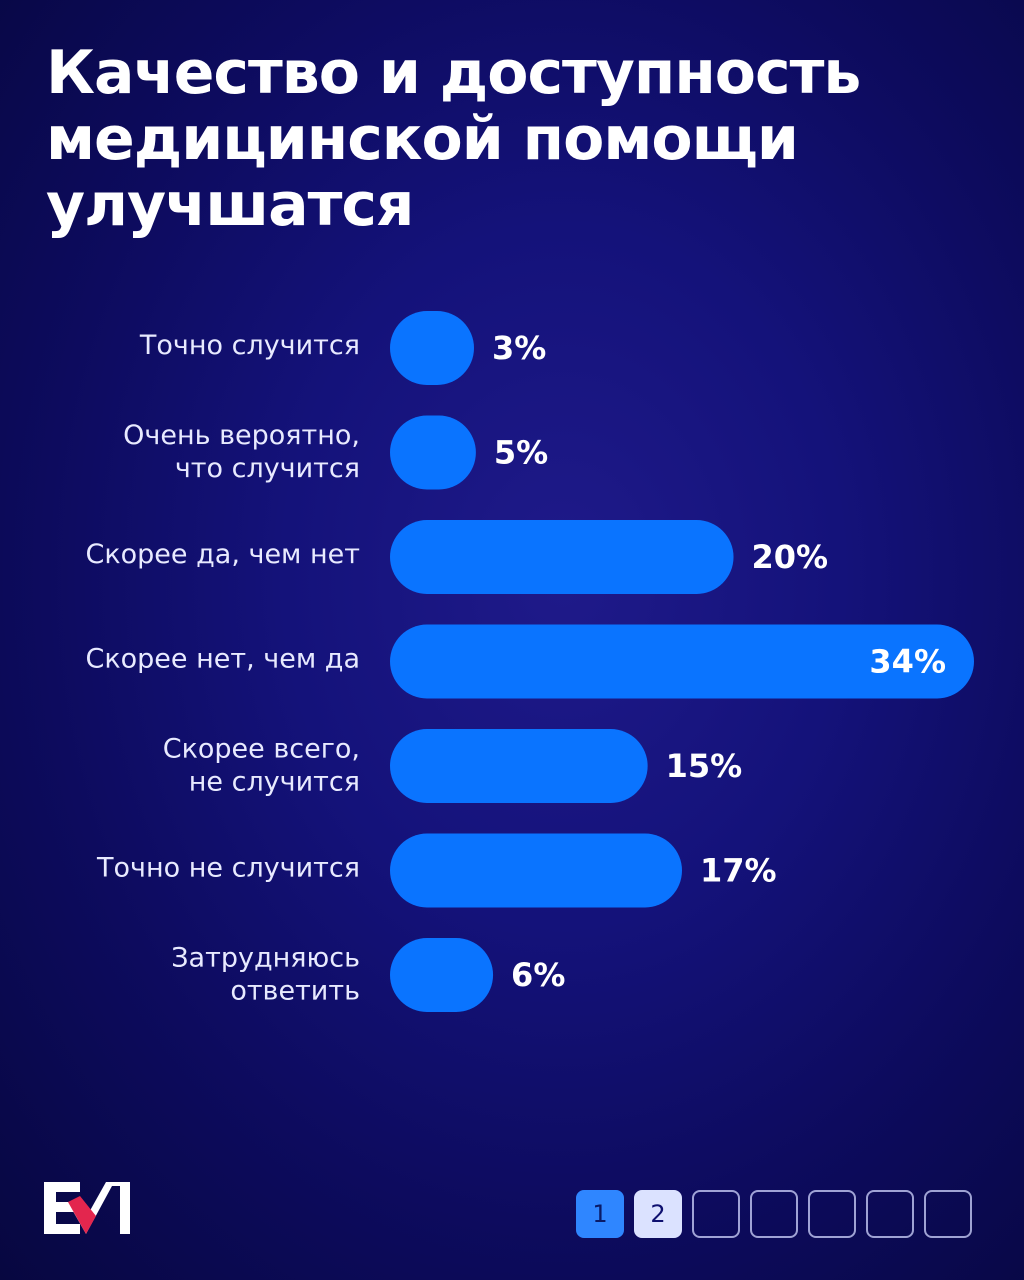 Image resolution: width=1024 pixels, height=1280 pixels. I want to click on value-label-3: 20%, so click(790, 557).